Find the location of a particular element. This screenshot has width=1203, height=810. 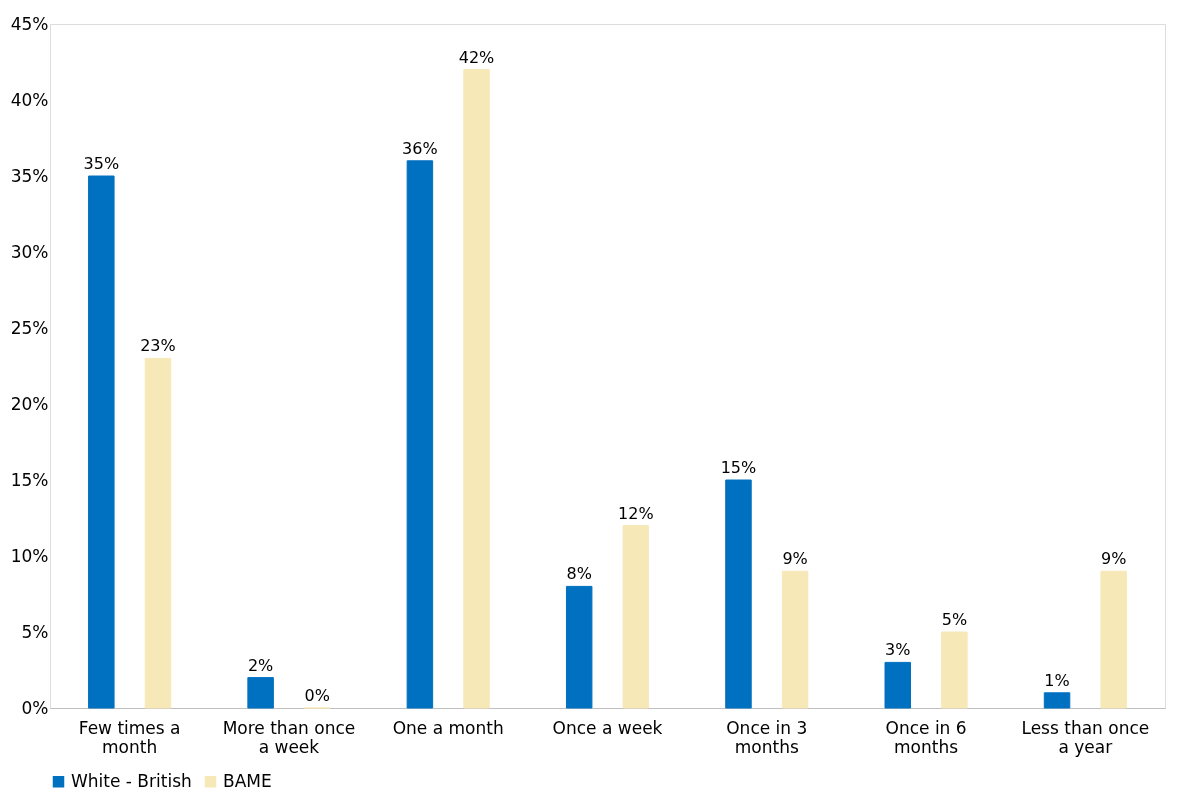

x-tick-label: Once in 3 months is located at coordinates (767, 737).